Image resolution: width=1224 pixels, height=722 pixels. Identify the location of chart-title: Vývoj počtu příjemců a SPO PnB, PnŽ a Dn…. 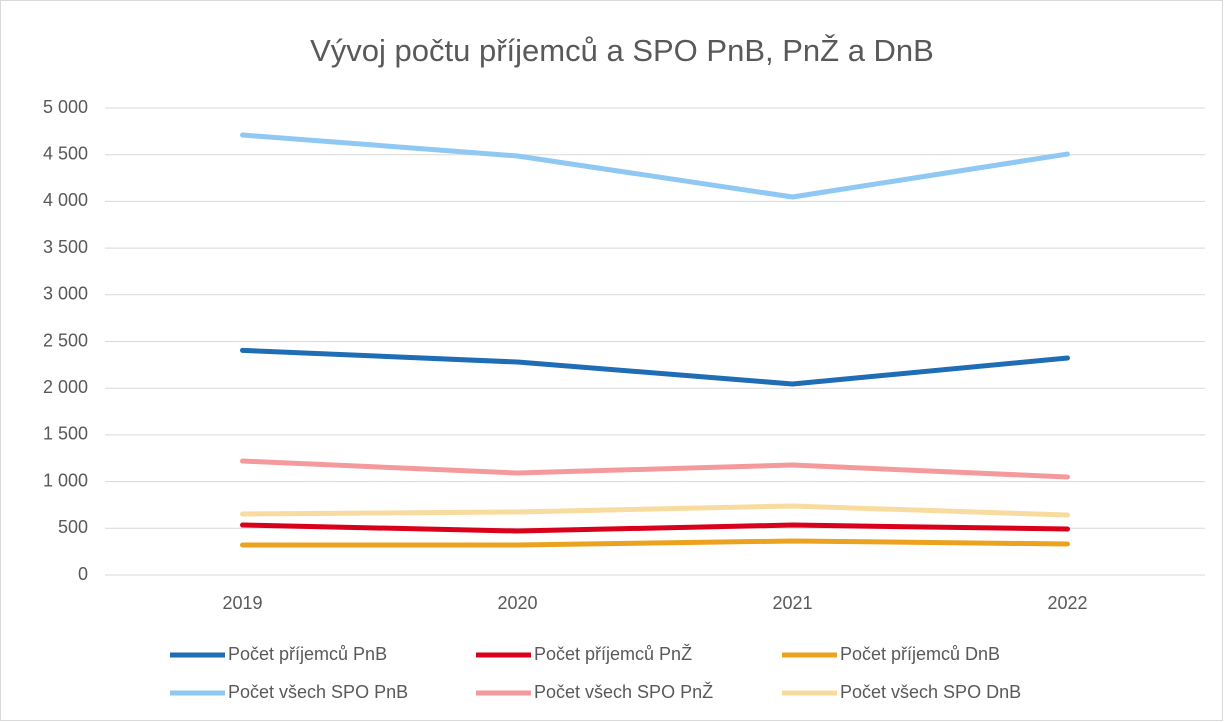
(622, 50).